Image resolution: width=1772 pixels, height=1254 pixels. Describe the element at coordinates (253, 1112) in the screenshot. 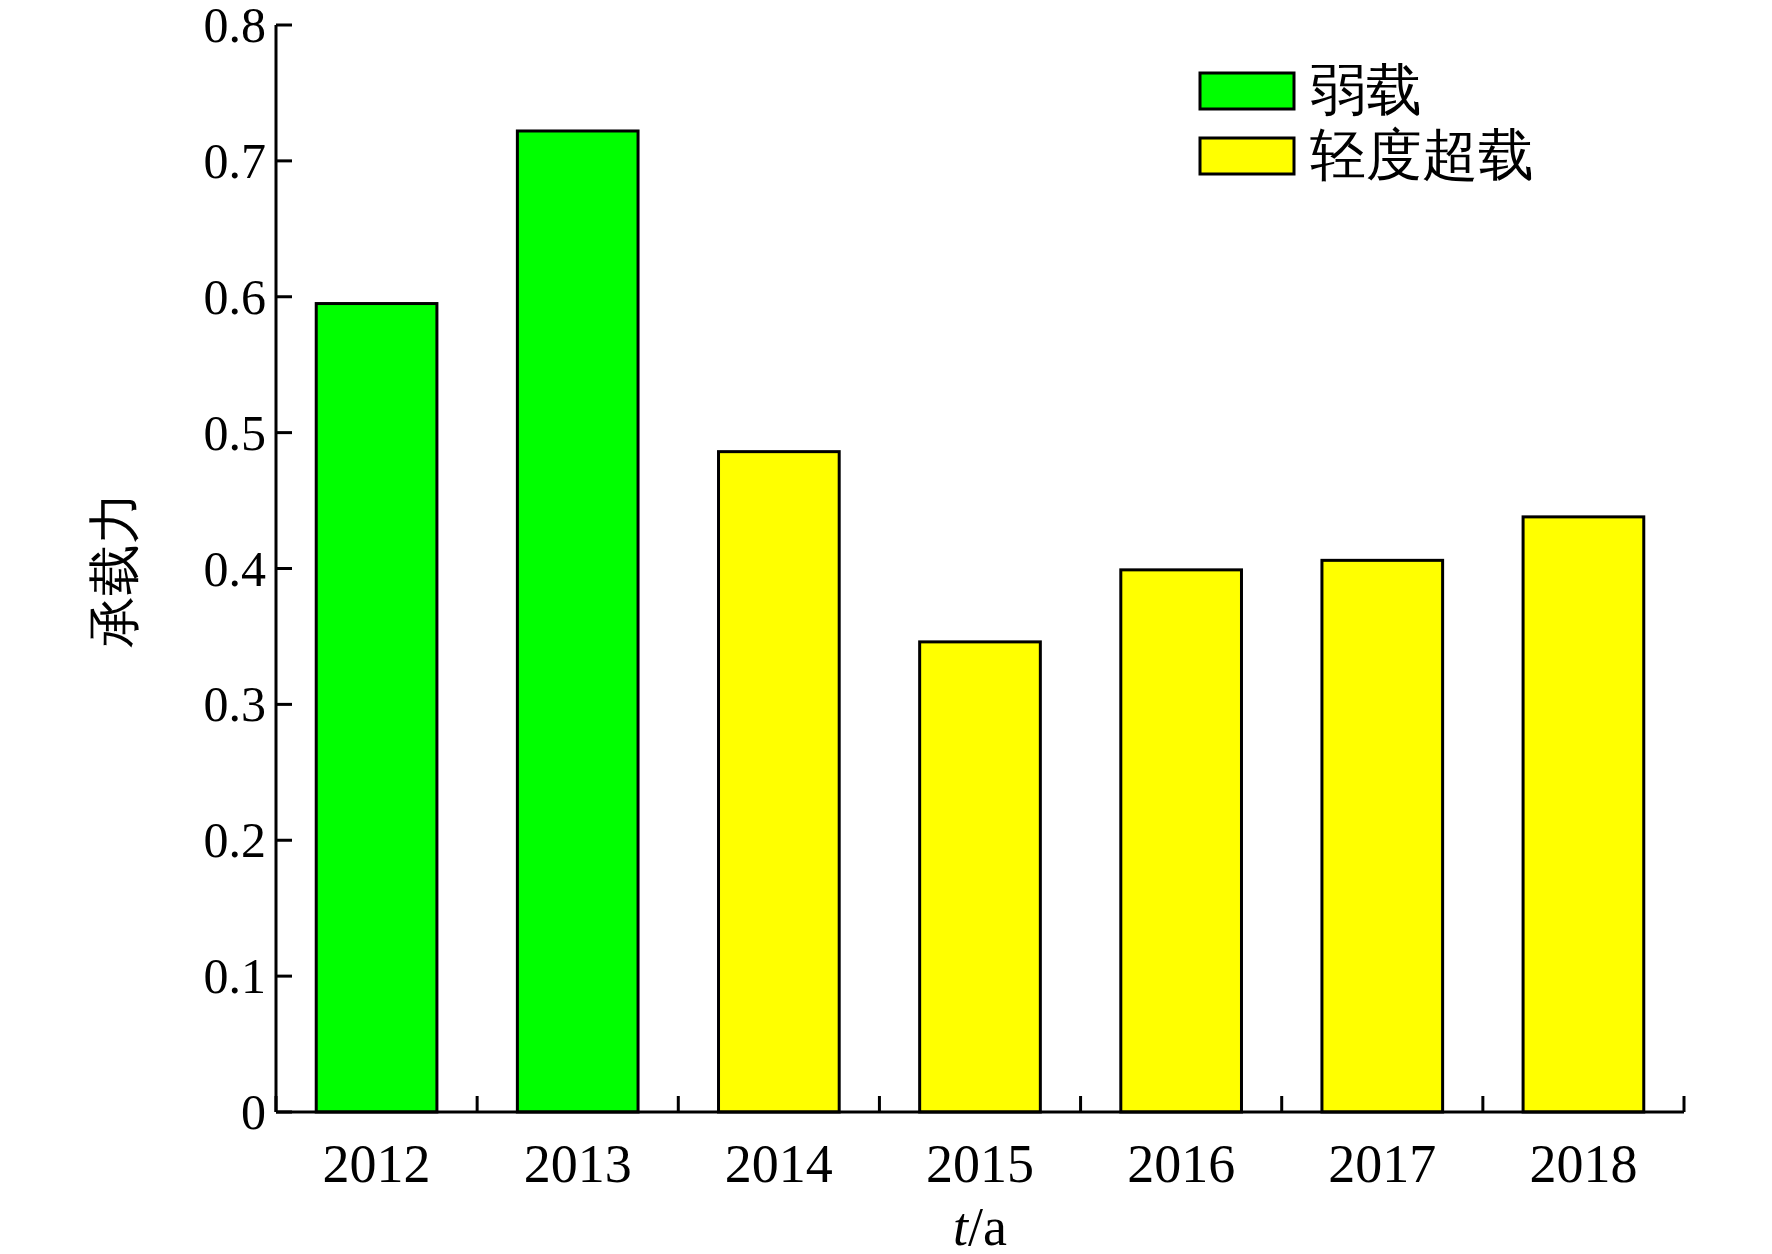

I see `y-tick-label: 0` at that location.